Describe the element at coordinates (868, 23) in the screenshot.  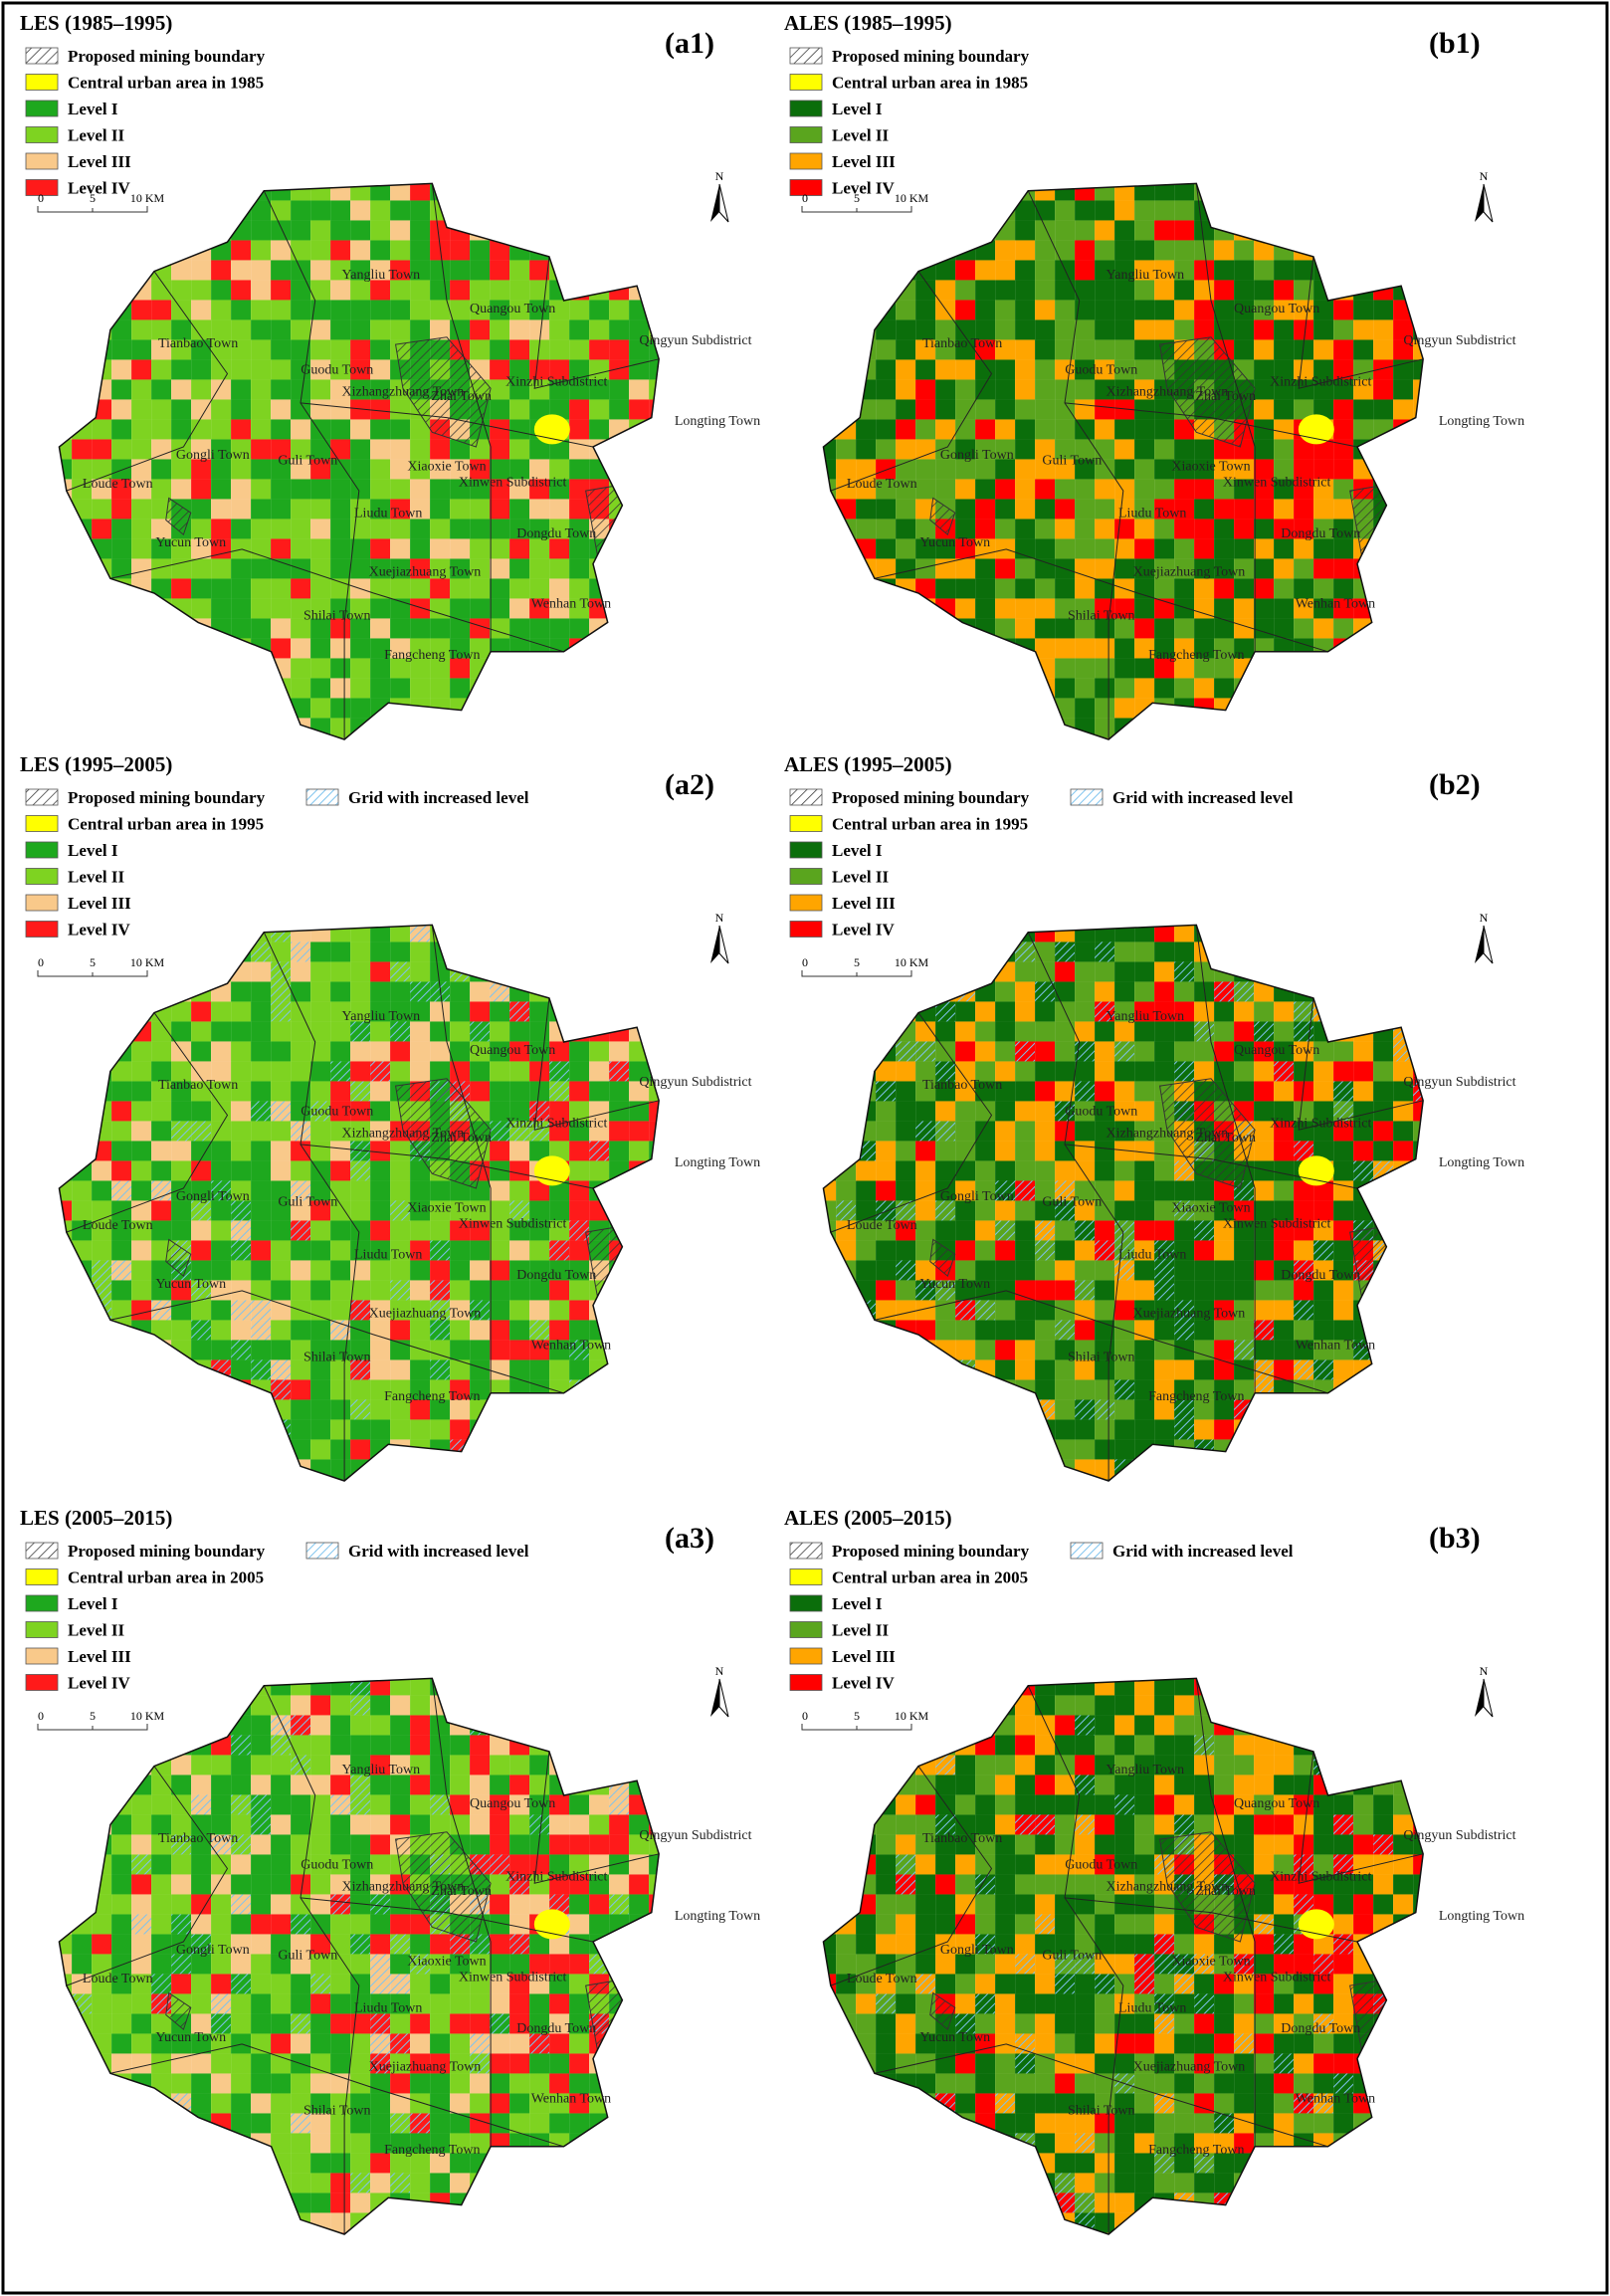
I see `panel-title: ALES (1985–1995)` at that location.